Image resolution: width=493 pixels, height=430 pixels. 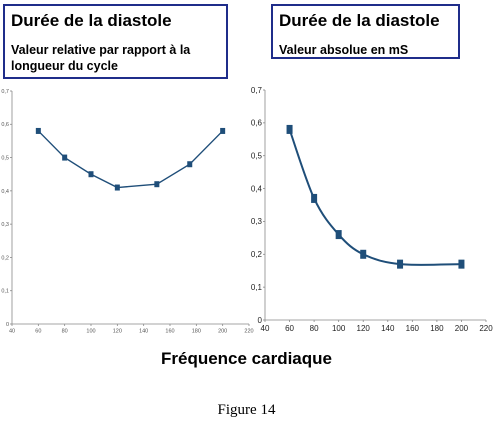 What do you see at coordinates (265, 328) in the screenshot?
I see `right-x-tick-label: 40` at bounding box center [265, 328].